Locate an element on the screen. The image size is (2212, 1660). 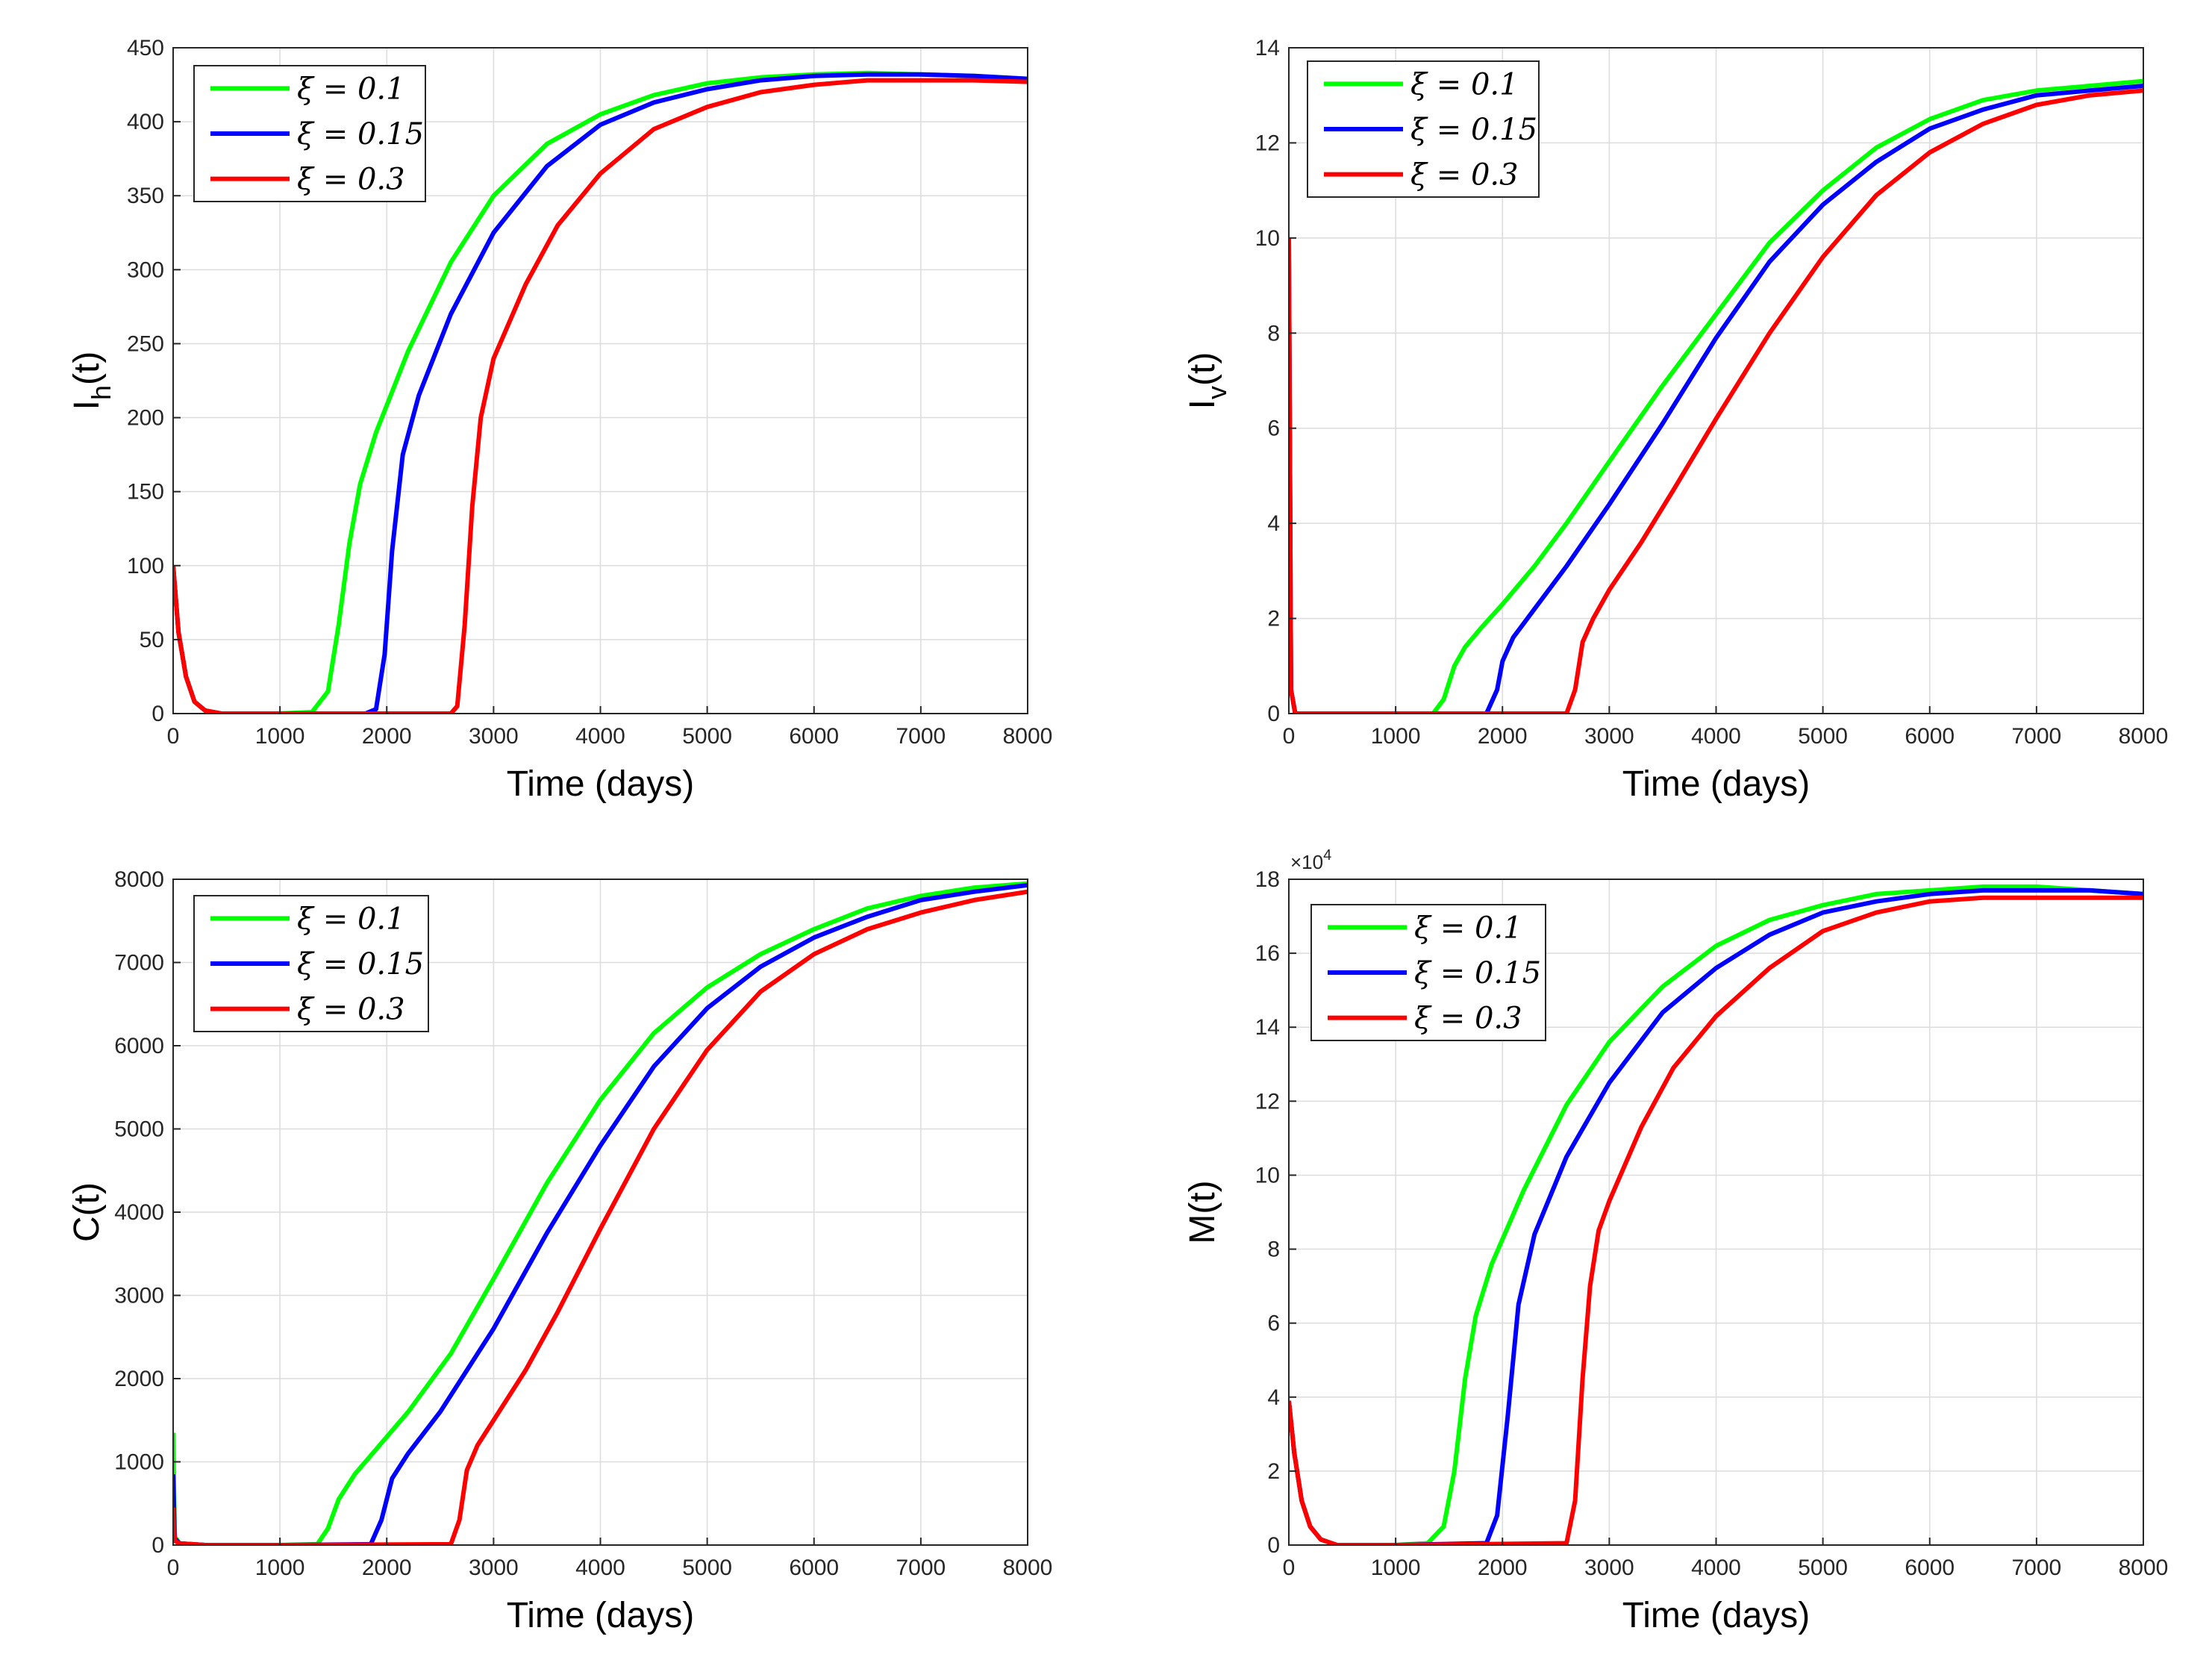
y-tick-label: 5000 is located at coordinates (139, 1130).